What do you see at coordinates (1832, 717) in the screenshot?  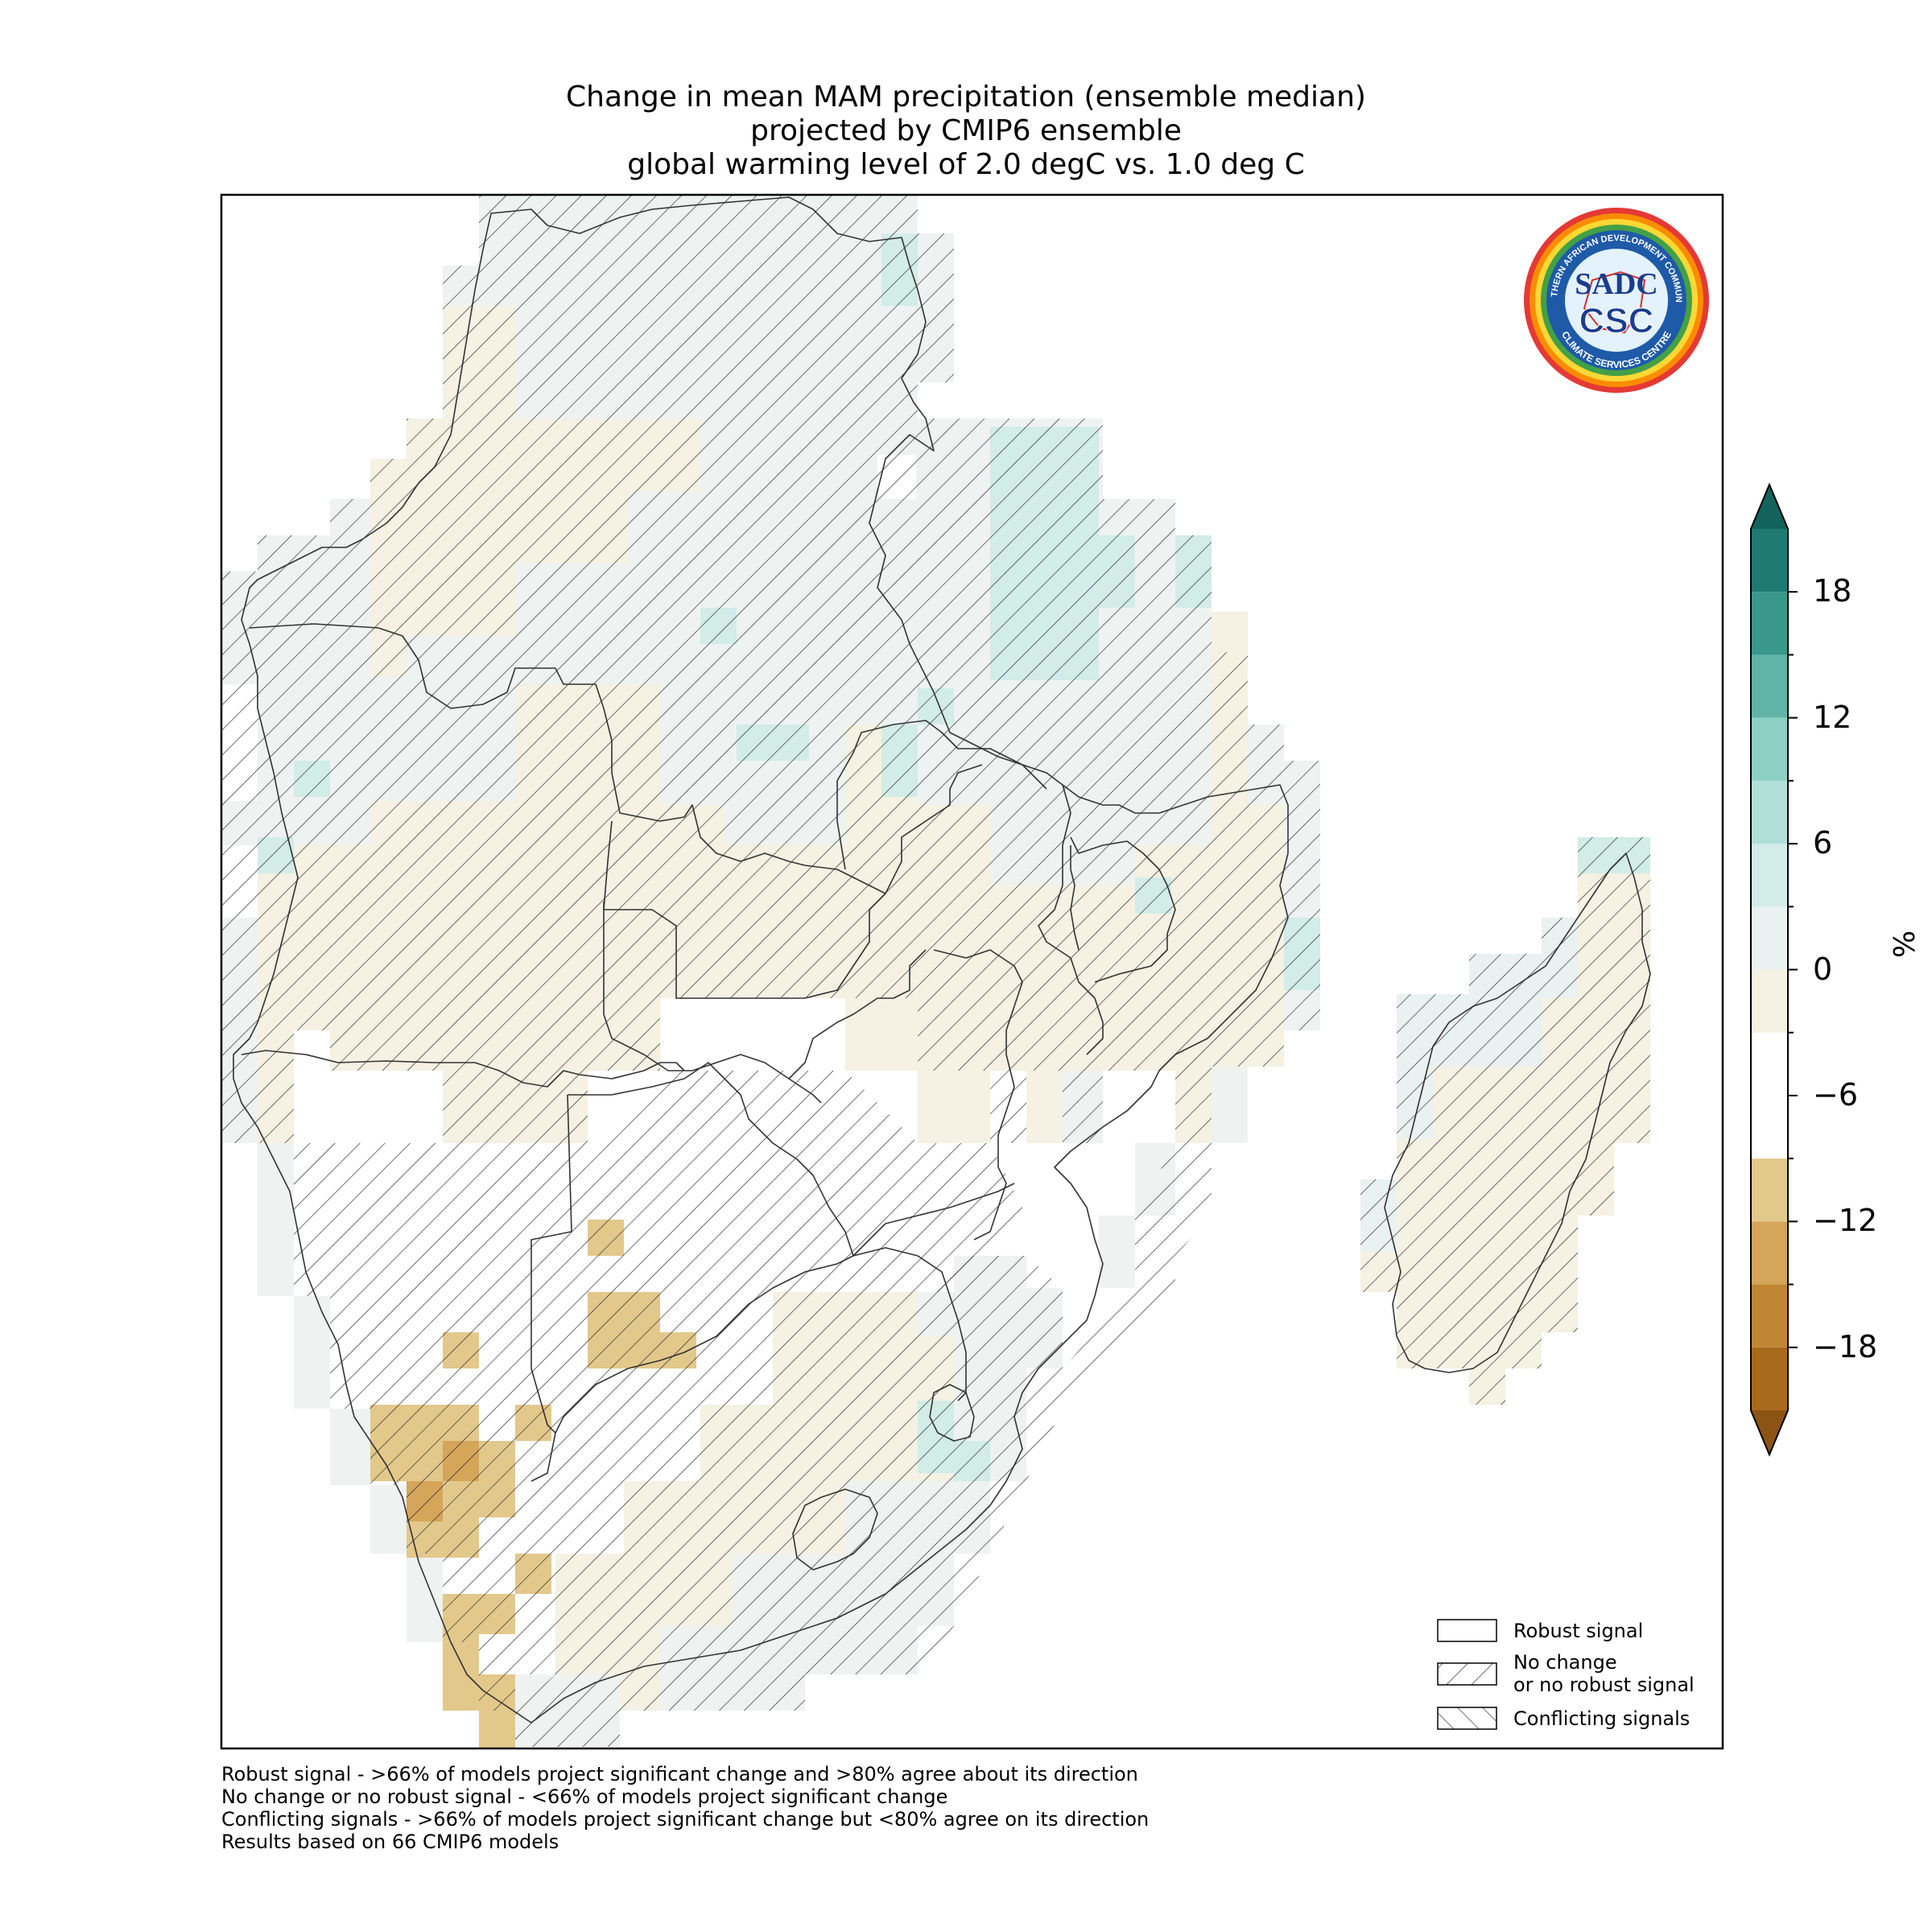 I see `colorbar-tick-label: 12` at bounding box center [1832, 717].